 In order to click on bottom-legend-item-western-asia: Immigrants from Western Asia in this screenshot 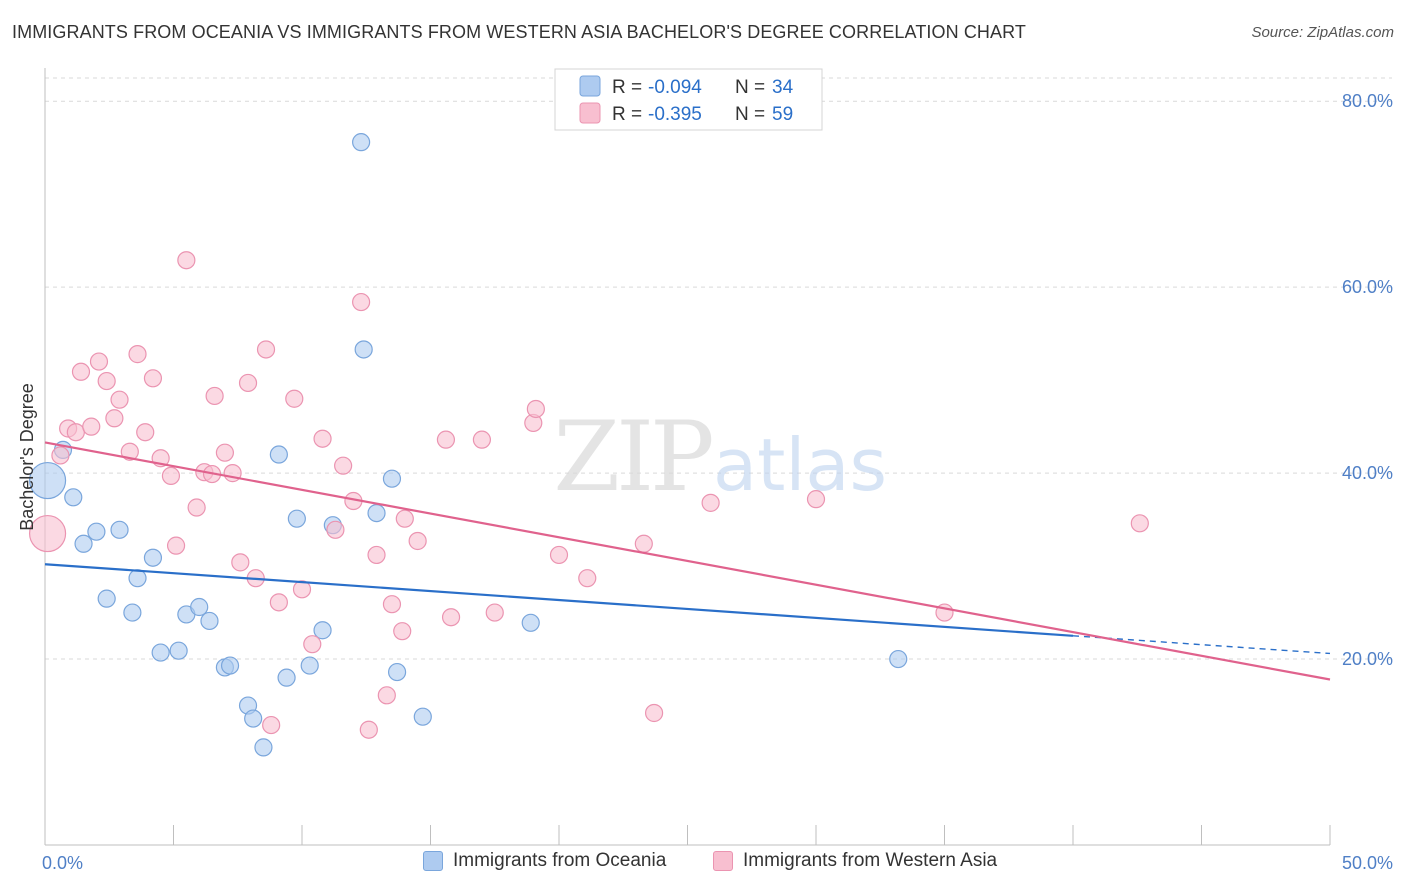, I will do `click(855, 861)`.